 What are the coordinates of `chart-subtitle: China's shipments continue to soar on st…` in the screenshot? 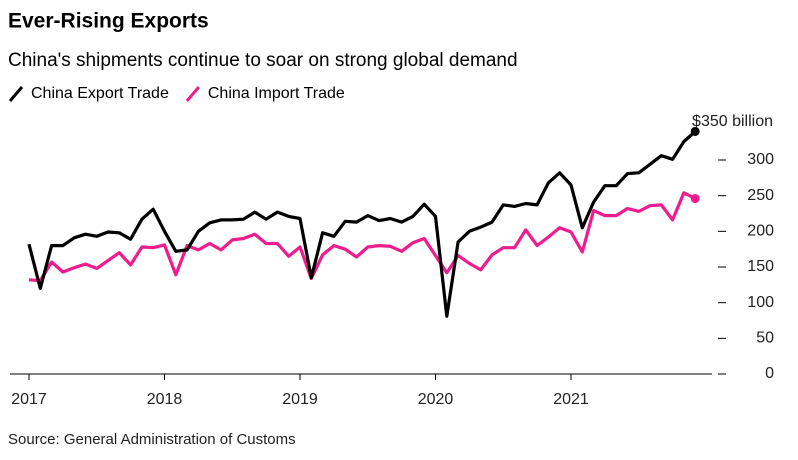 It's located at (263, 60).